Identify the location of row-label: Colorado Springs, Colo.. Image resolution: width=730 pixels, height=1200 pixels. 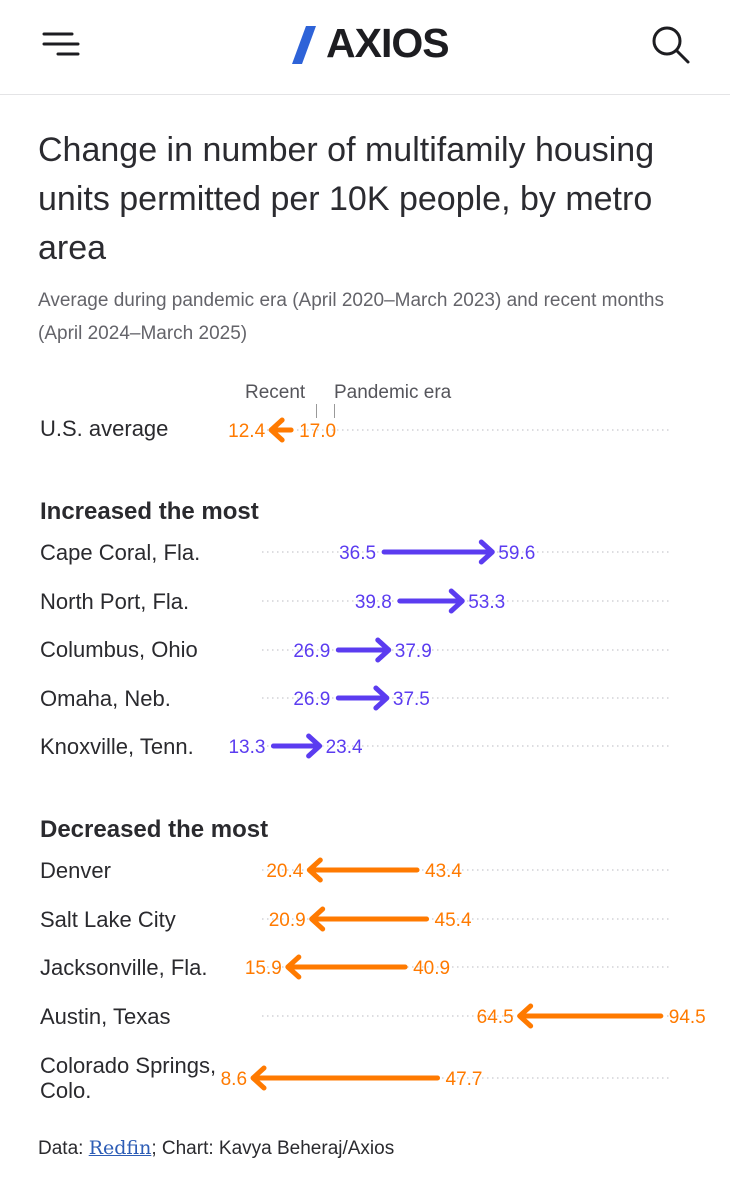
(128, 1078).